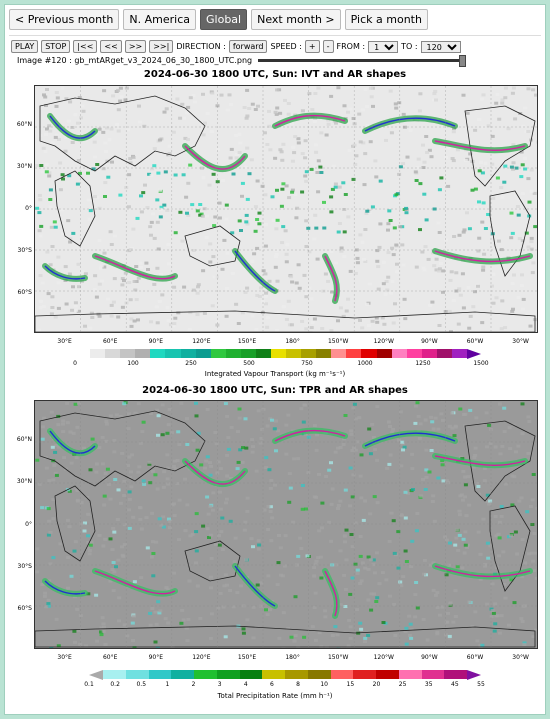 This screenshot has width=550, height=719. Describe the element at coordinates (365, 363) in the screenshot. I see `colorbar-tick: 1000` at that location.